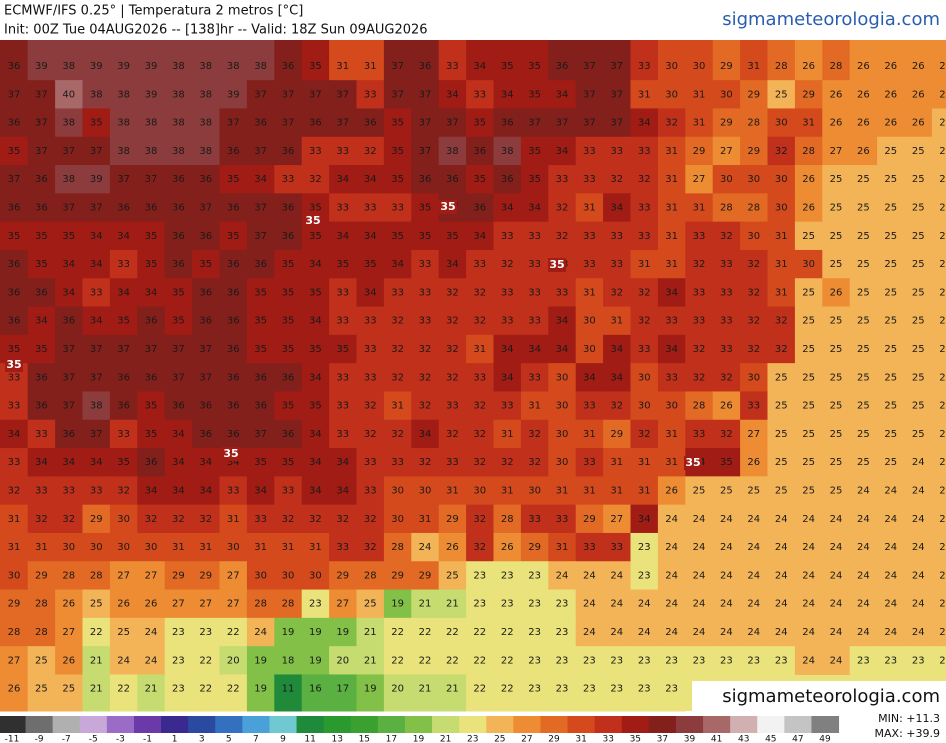 The image size is (946, 743). What do you see at coordinates (178, 632) in the screenshot?
I see `temperature-label: 23` at bounding box center [178, 632].